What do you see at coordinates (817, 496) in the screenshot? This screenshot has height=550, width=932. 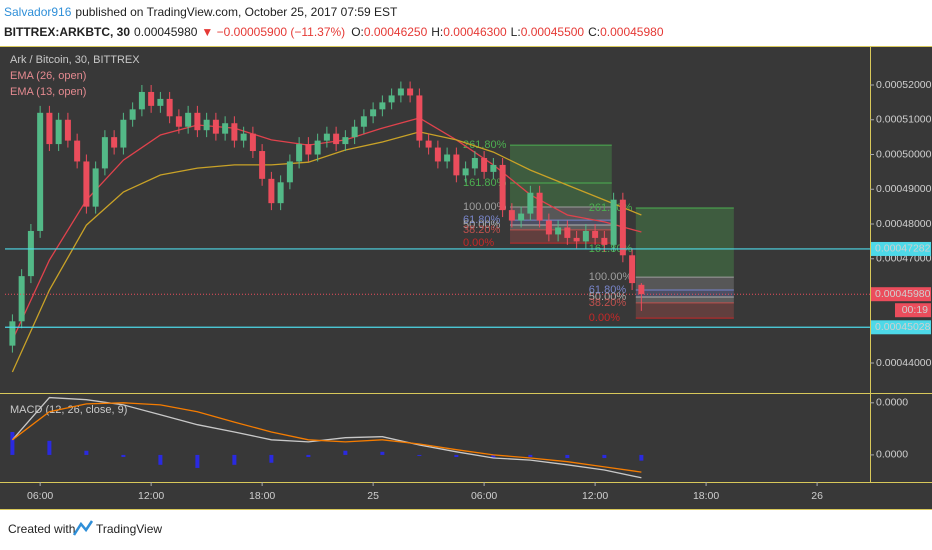 I see `x-tick-label: 26` at bounding box center [817, 496].